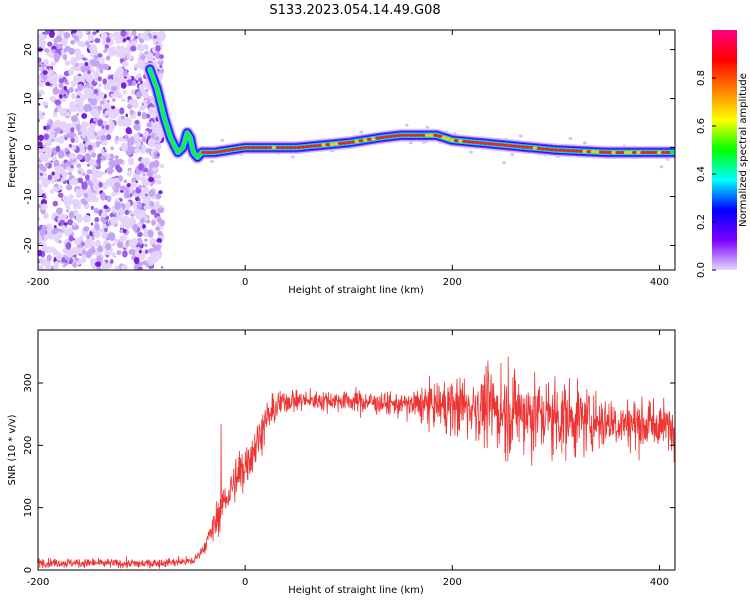  What do you see at coordinates (452, 282) in the screenshot?
I see `x-tick-label: 200` at bounding box center [452, 282].